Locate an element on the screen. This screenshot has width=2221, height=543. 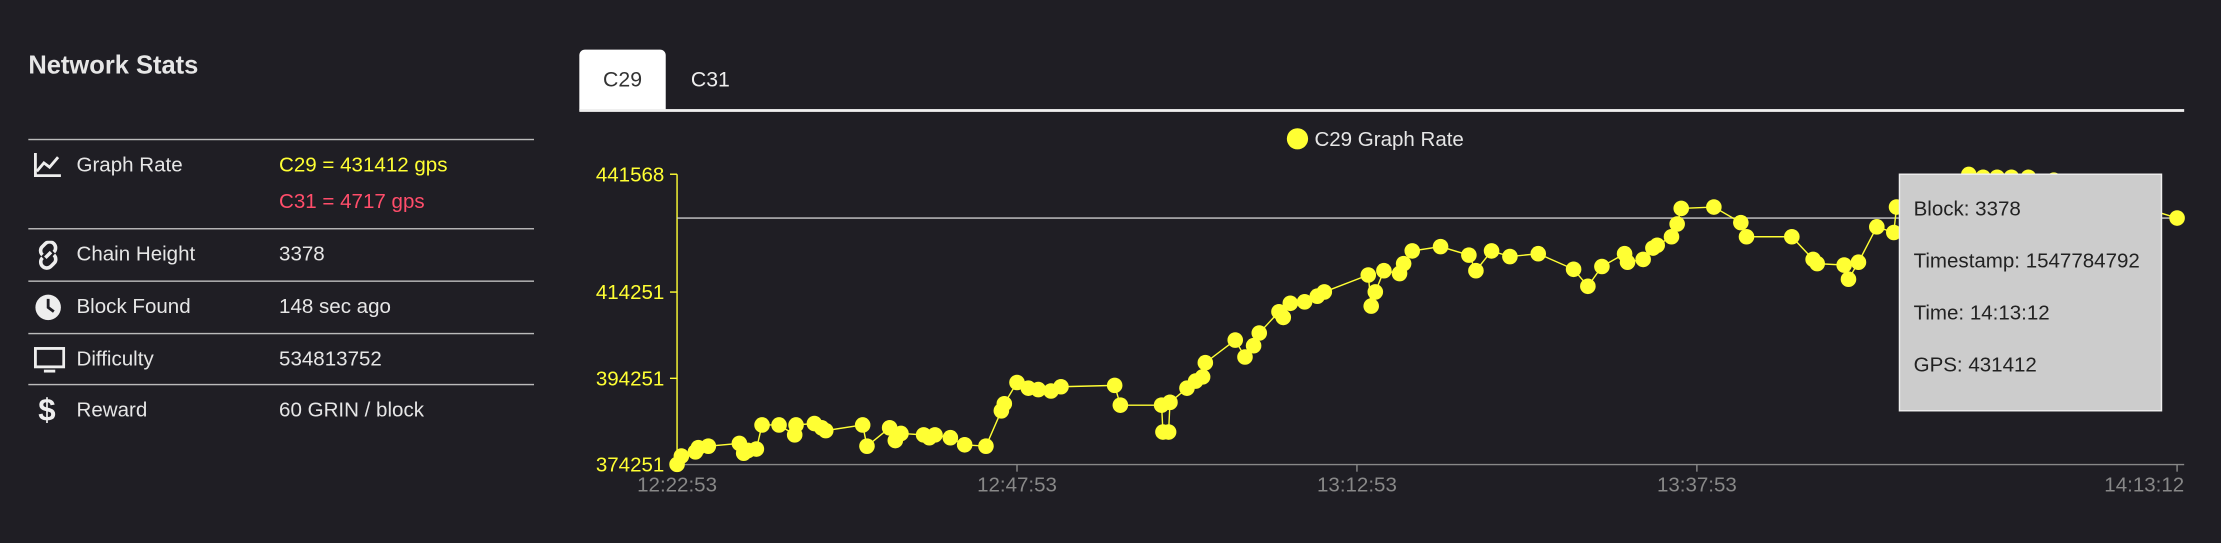
stats-row: Chain Height 3378 is located at coordinates (281, 255).